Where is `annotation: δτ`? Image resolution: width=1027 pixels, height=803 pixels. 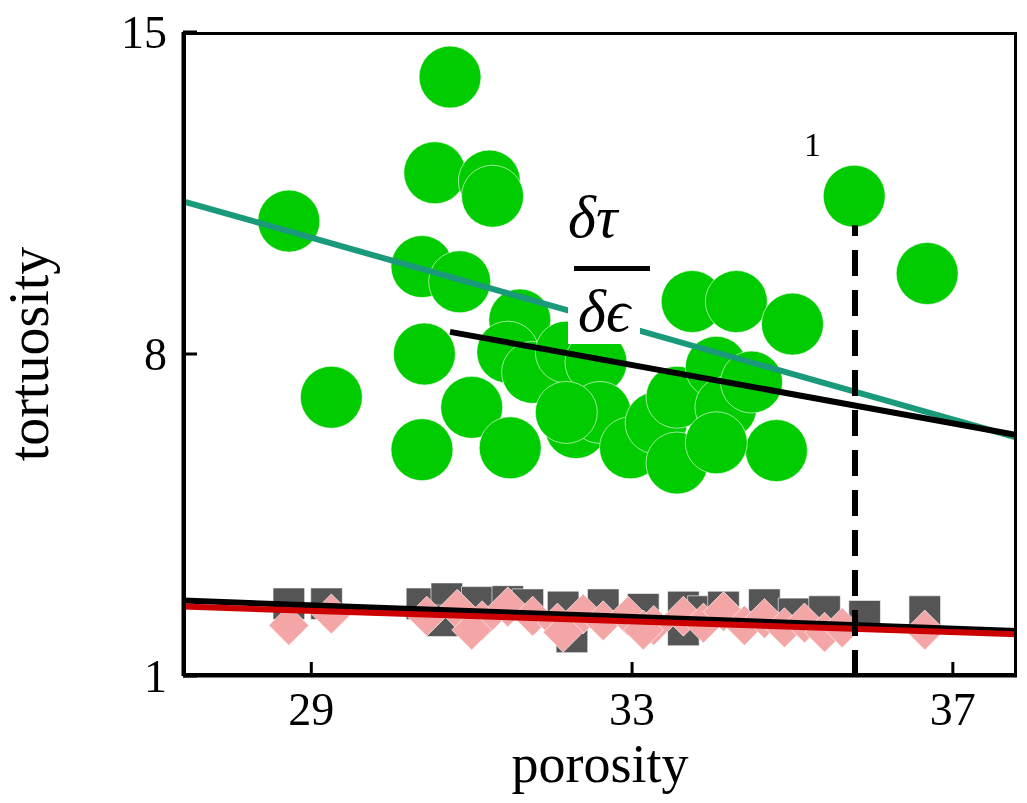
annotation: δτ is located at coordinates (593, 217).